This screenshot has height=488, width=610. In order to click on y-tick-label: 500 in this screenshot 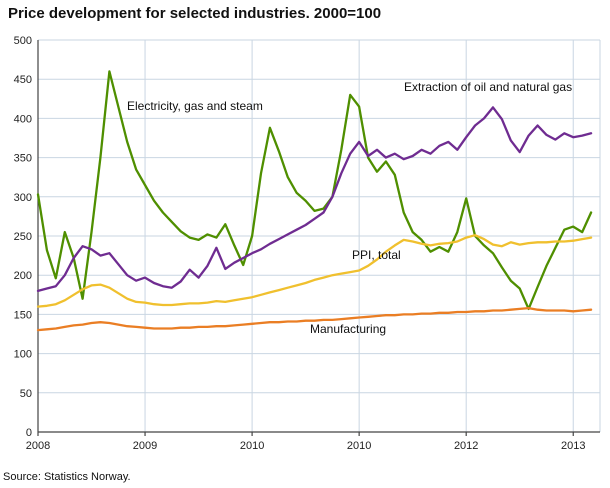, I will do `click(23, 41)`.